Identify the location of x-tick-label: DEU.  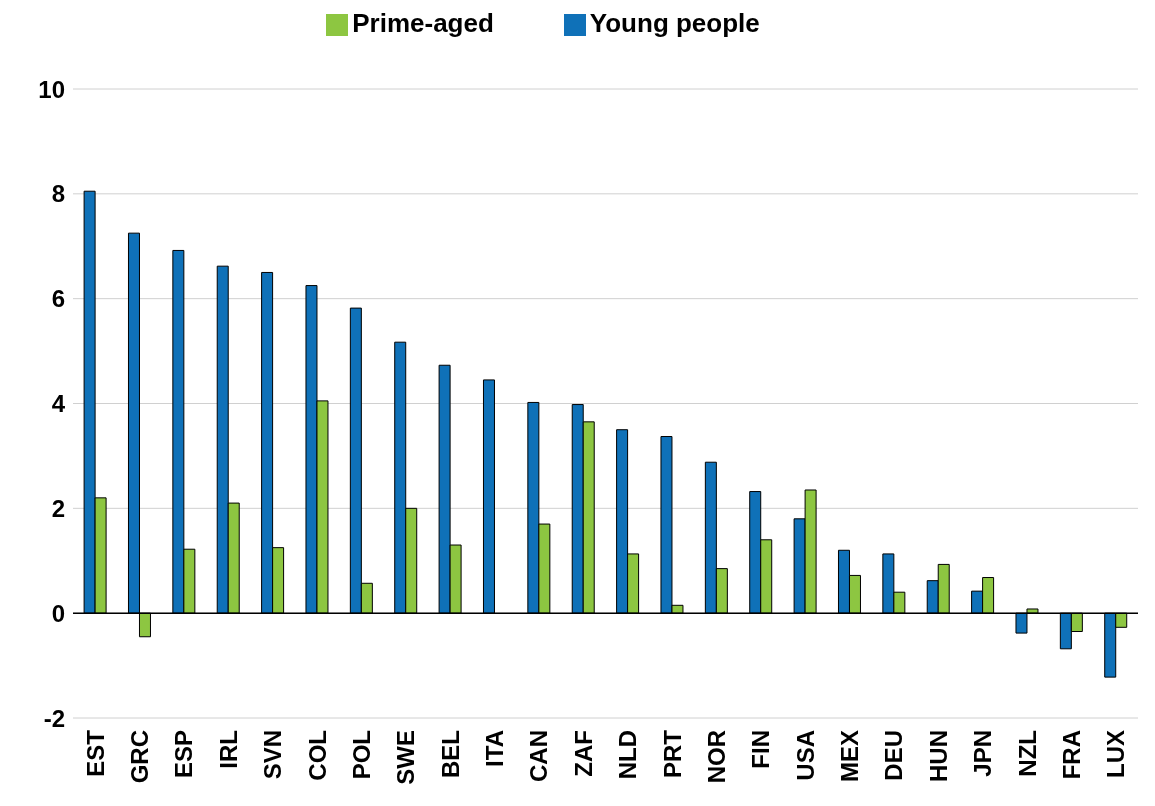
(894, 755).